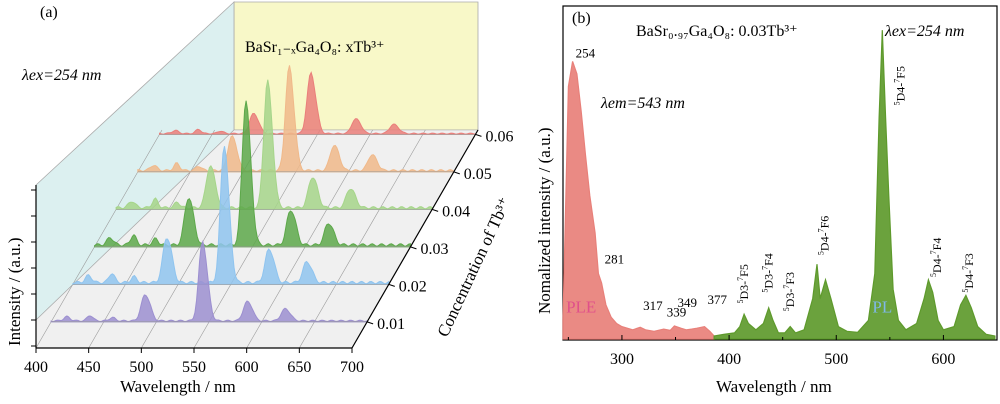  What do you see at coordinates (178, 386) in the screenshot?
I see `panel-a-xlabel: Wavelength / nm` at bounding box center [178, 386].